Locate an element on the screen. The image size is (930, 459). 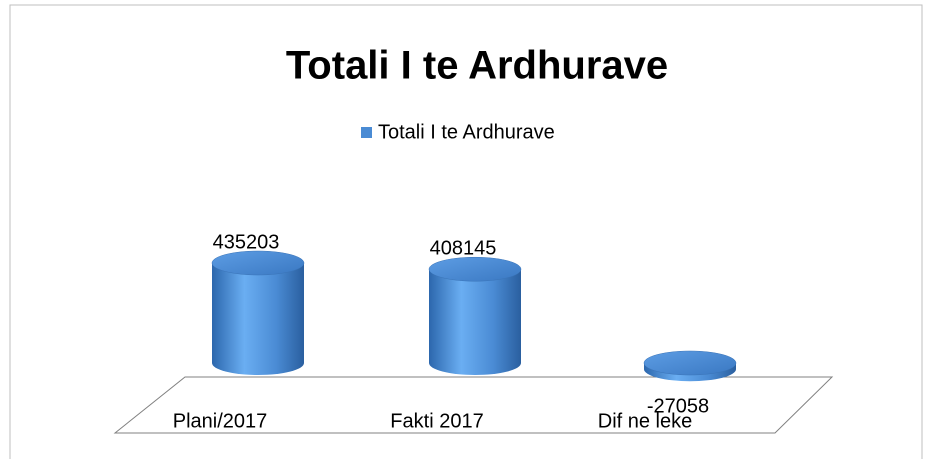
legend-label: Totali I te Ardhurave is located at coordinates (466, 132).